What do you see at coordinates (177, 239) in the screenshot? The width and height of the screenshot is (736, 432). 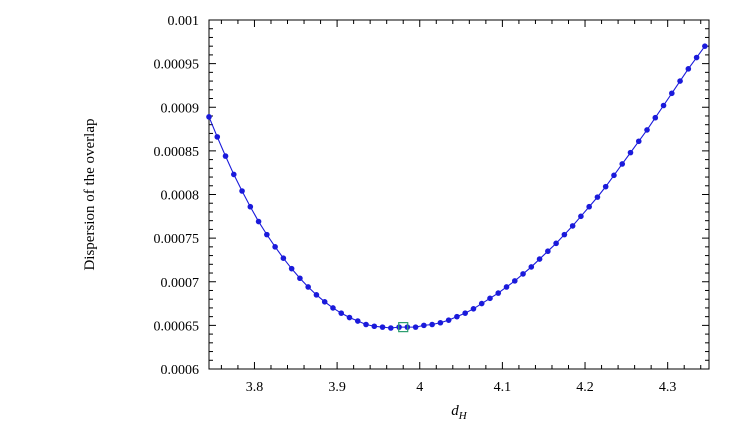 I see `y-tick-label: 0.00075` at bounding box center [177, 239].